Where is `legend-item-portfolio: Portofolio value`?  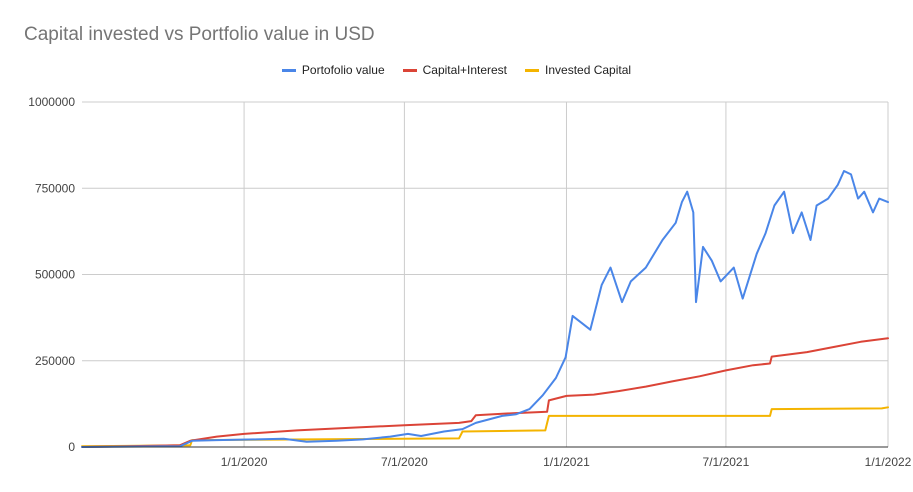
legend-item-portfolio: Portofolio value is located at coordinates (333, 70).